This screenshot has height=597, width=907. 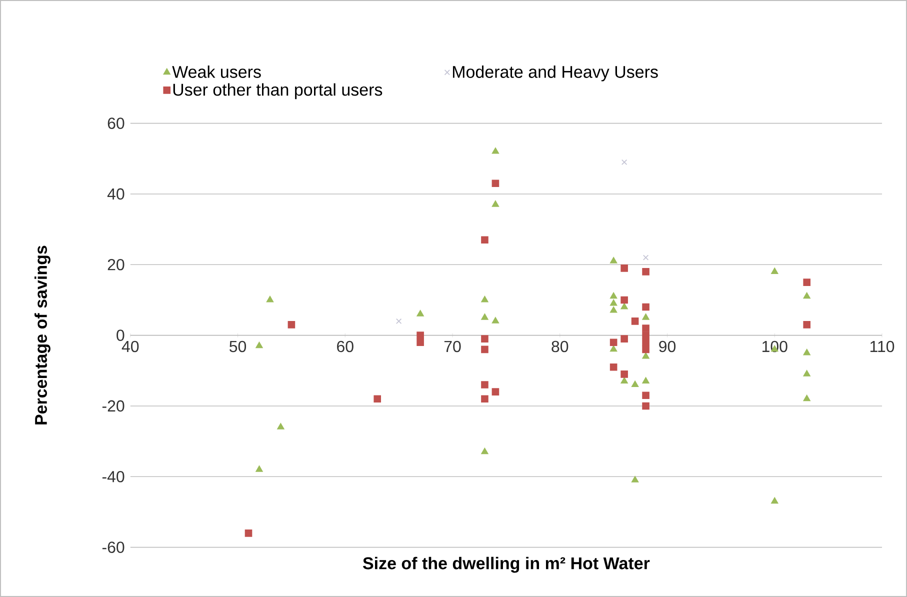 What do you see at coordinates (555, 73) in the screenshot?
I see `legend-label: Moderate and Heavy Users` at bounding box center [555, 73].